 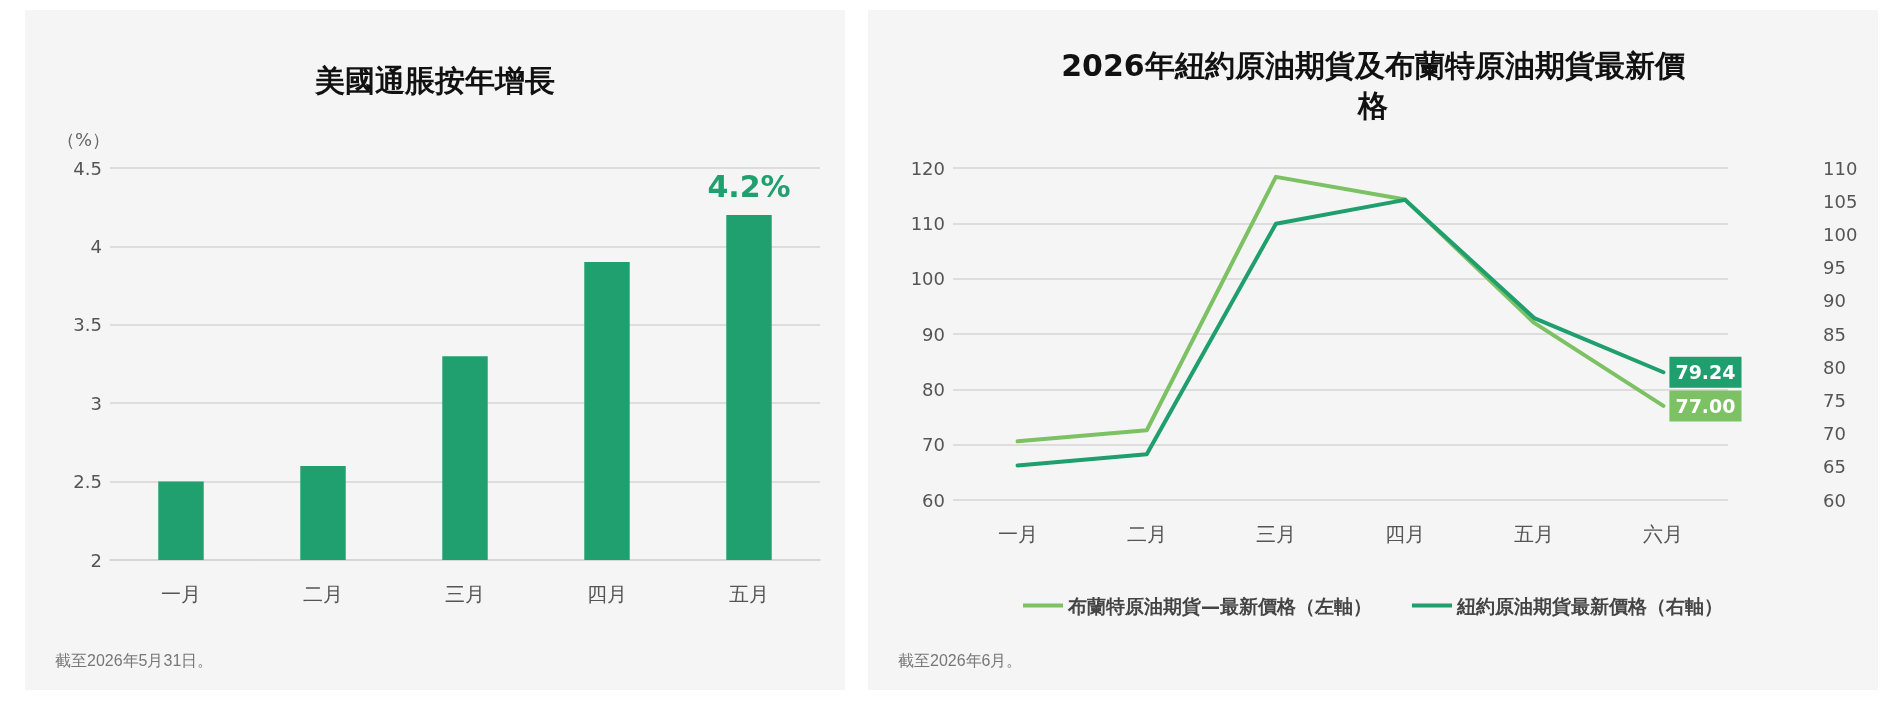 What do you see at coordinates (1840, 234) in the screenshot?
I see `y2-tick-label: 100` at bounding box center [1840, 234].